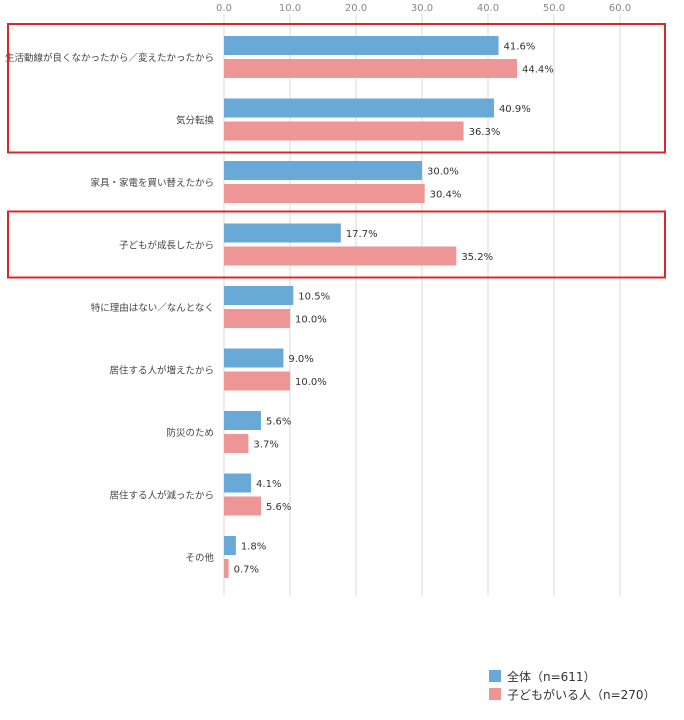 The width and height of the screenshot is (684, 720). I want to click on data-label: 1.8%, so click(253, 547).